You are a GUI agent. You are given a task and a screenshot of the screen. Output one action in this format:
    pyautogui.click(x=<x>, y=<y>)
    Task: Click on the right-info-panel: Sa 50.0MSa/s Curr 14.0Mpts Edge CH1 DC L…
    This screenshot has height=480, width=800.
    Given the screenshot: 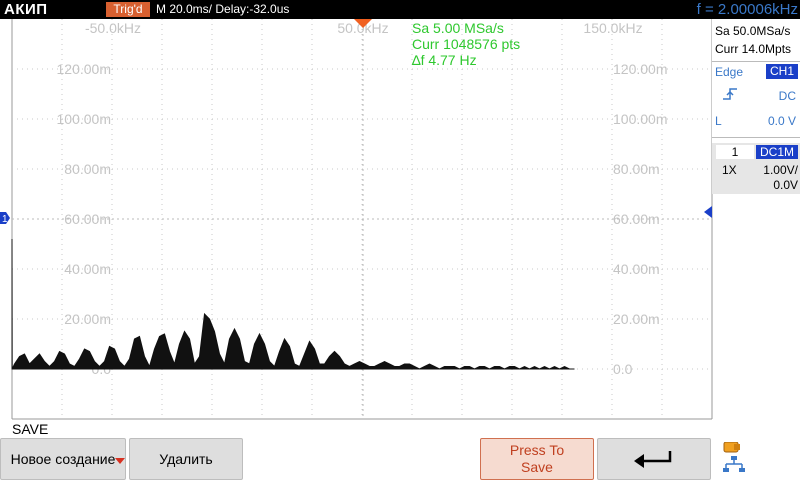 What is the action you would take?
    pyautogui.click(x=756, y=106)
    